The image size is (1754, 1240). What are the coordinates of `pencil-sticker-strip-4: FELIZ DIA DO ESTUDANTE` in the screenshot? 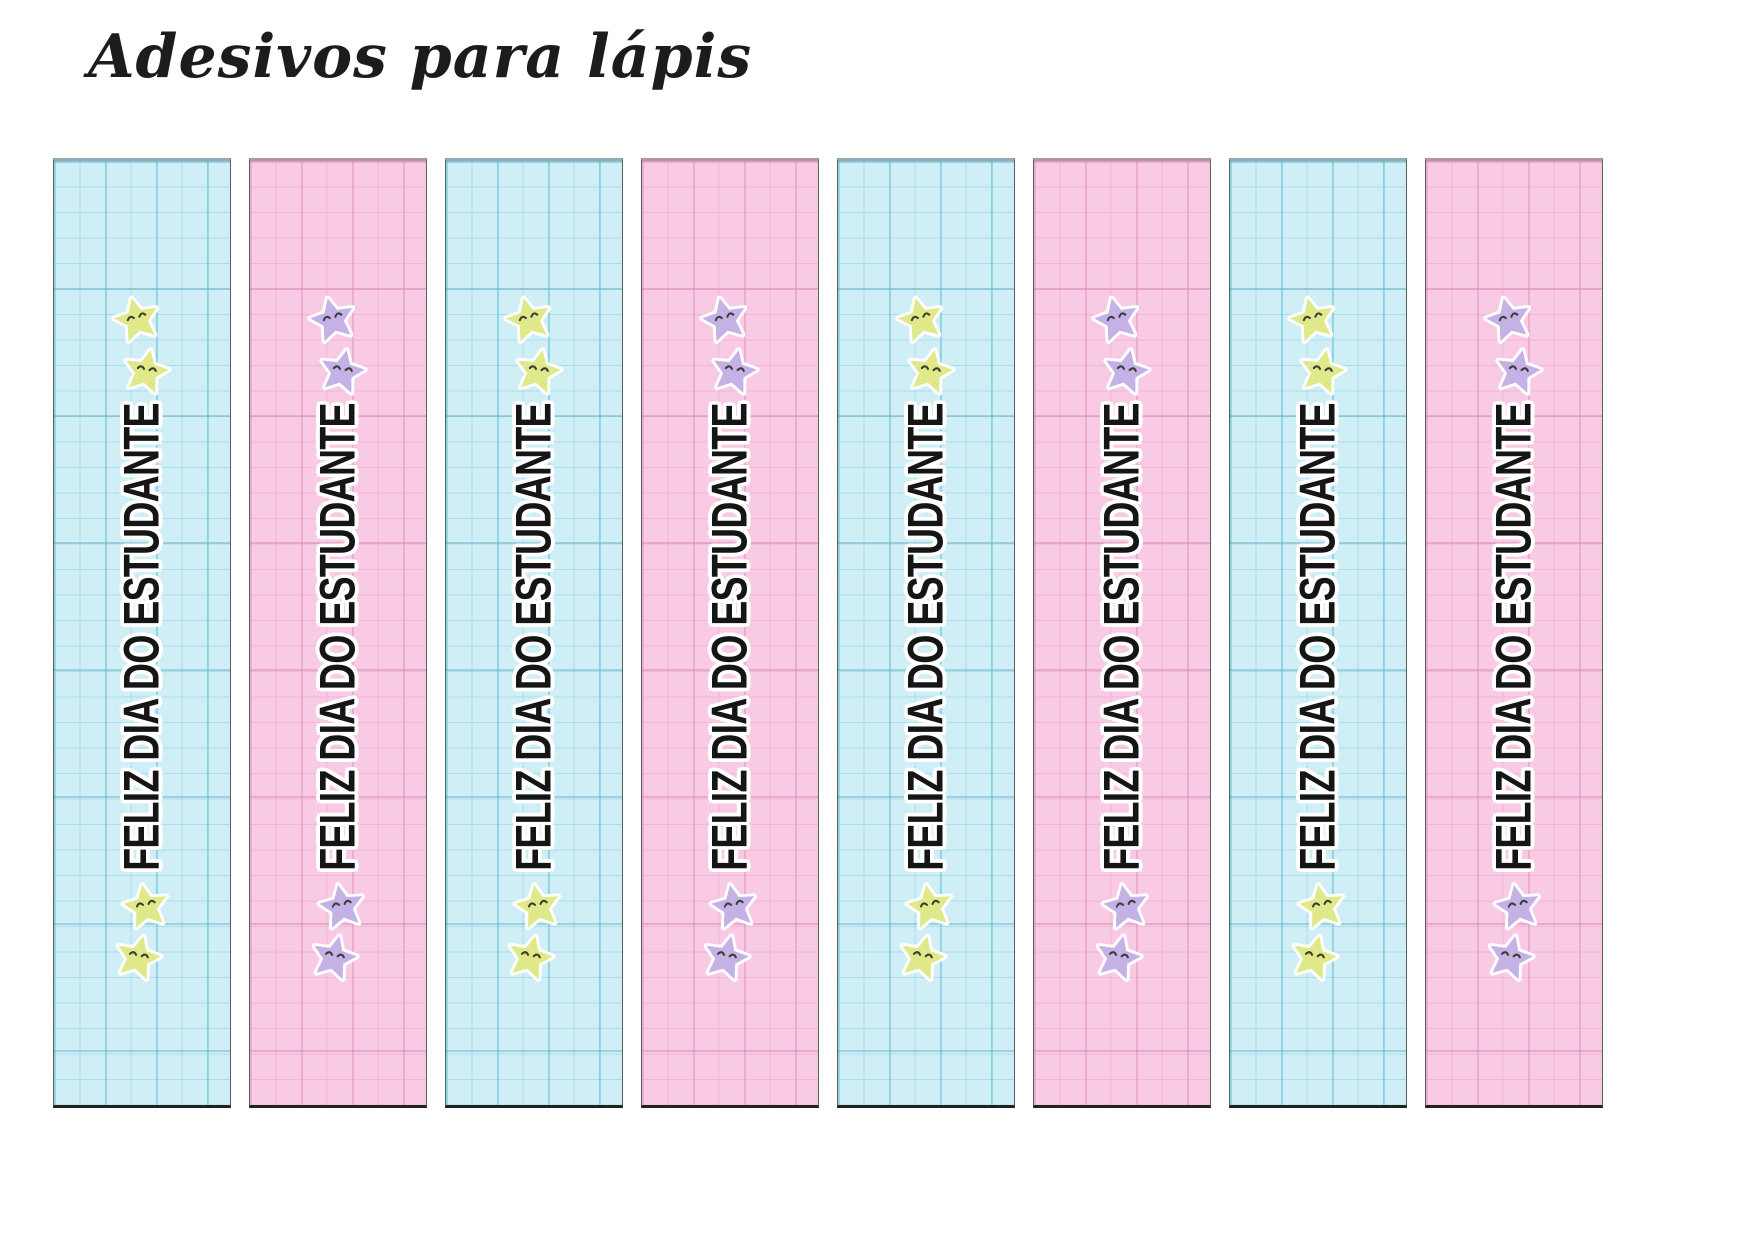 It's located at (730, 633).